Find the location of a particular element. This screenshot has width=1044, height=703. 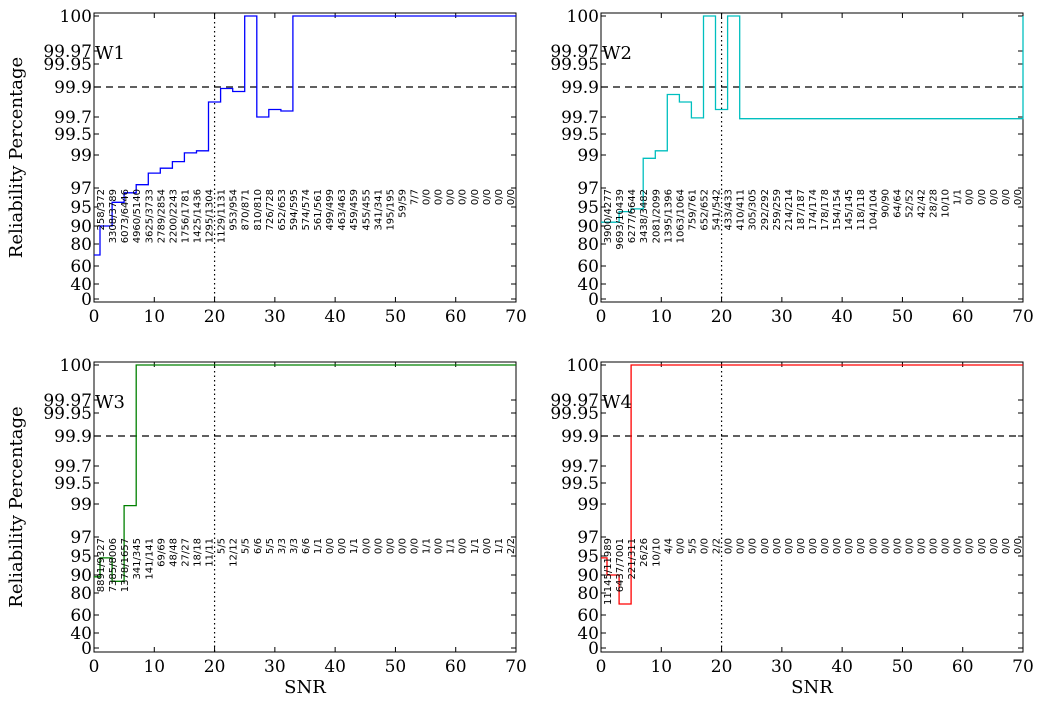

count-annotation: 652/652 is located at coordinates (705, 210).